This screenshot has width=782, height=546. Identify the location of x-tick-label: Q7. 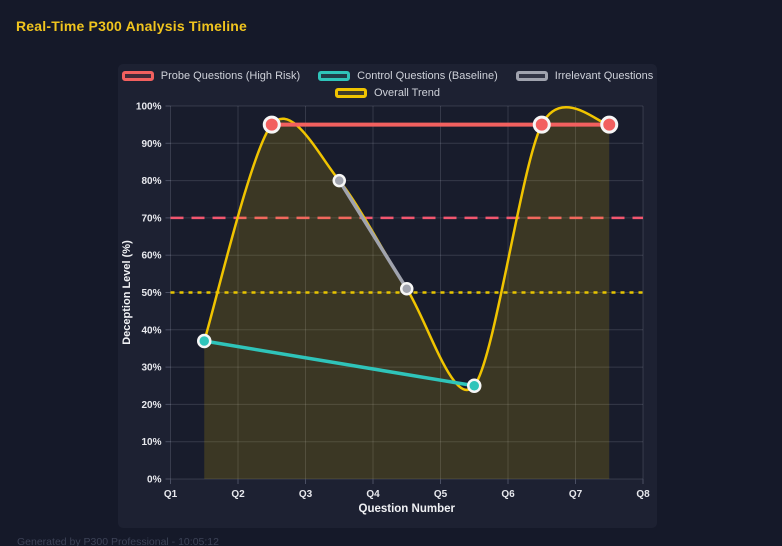
(576, 494).